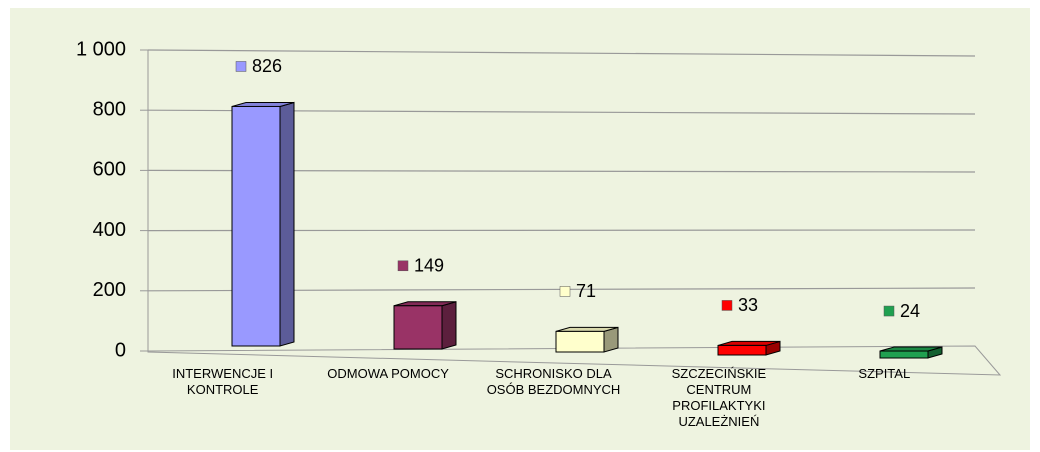 This screenshot has width=1040, height=452. Describe the element at coordinates (748, 305) in the screenshot. I see `data-label: 33` at that location.